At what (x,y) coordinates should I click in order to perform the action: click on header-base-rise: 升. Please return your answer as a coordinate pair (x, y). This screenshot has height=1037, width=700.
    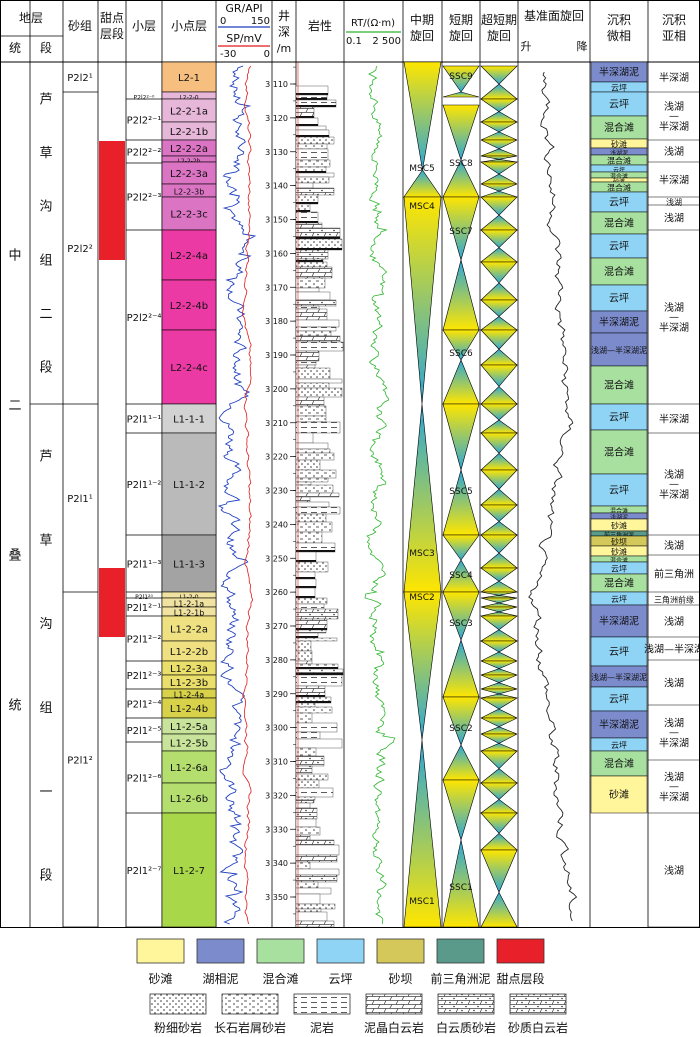
    Looking at the image, I should click on (526, 46).